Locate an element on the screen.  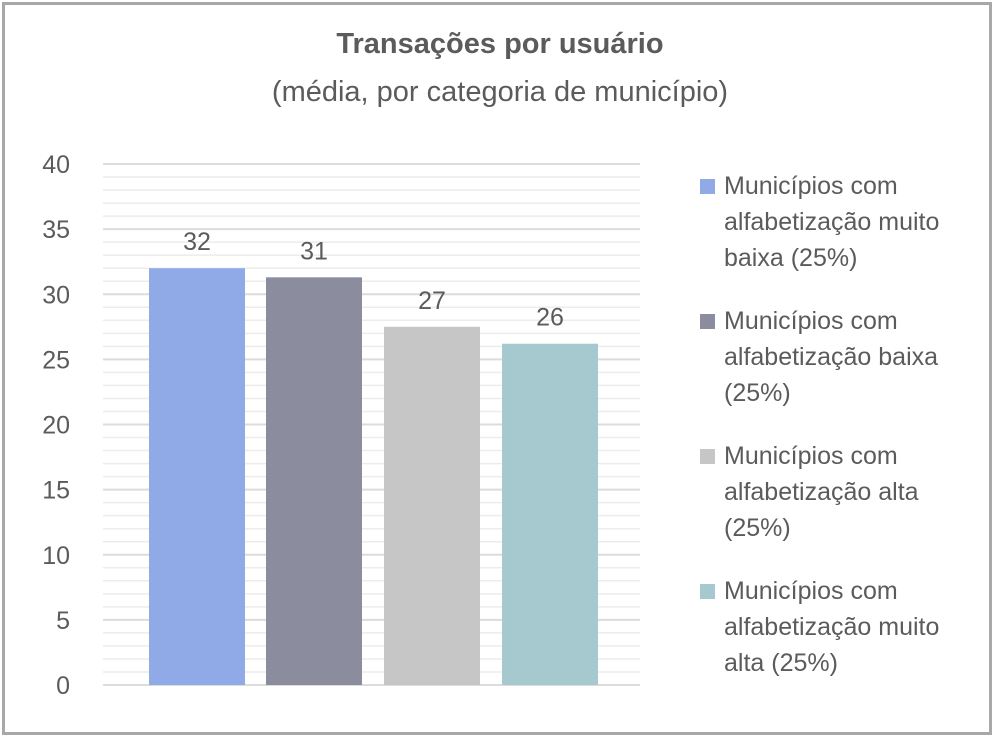
data-label: 31 is located at coordinates (314, 251).